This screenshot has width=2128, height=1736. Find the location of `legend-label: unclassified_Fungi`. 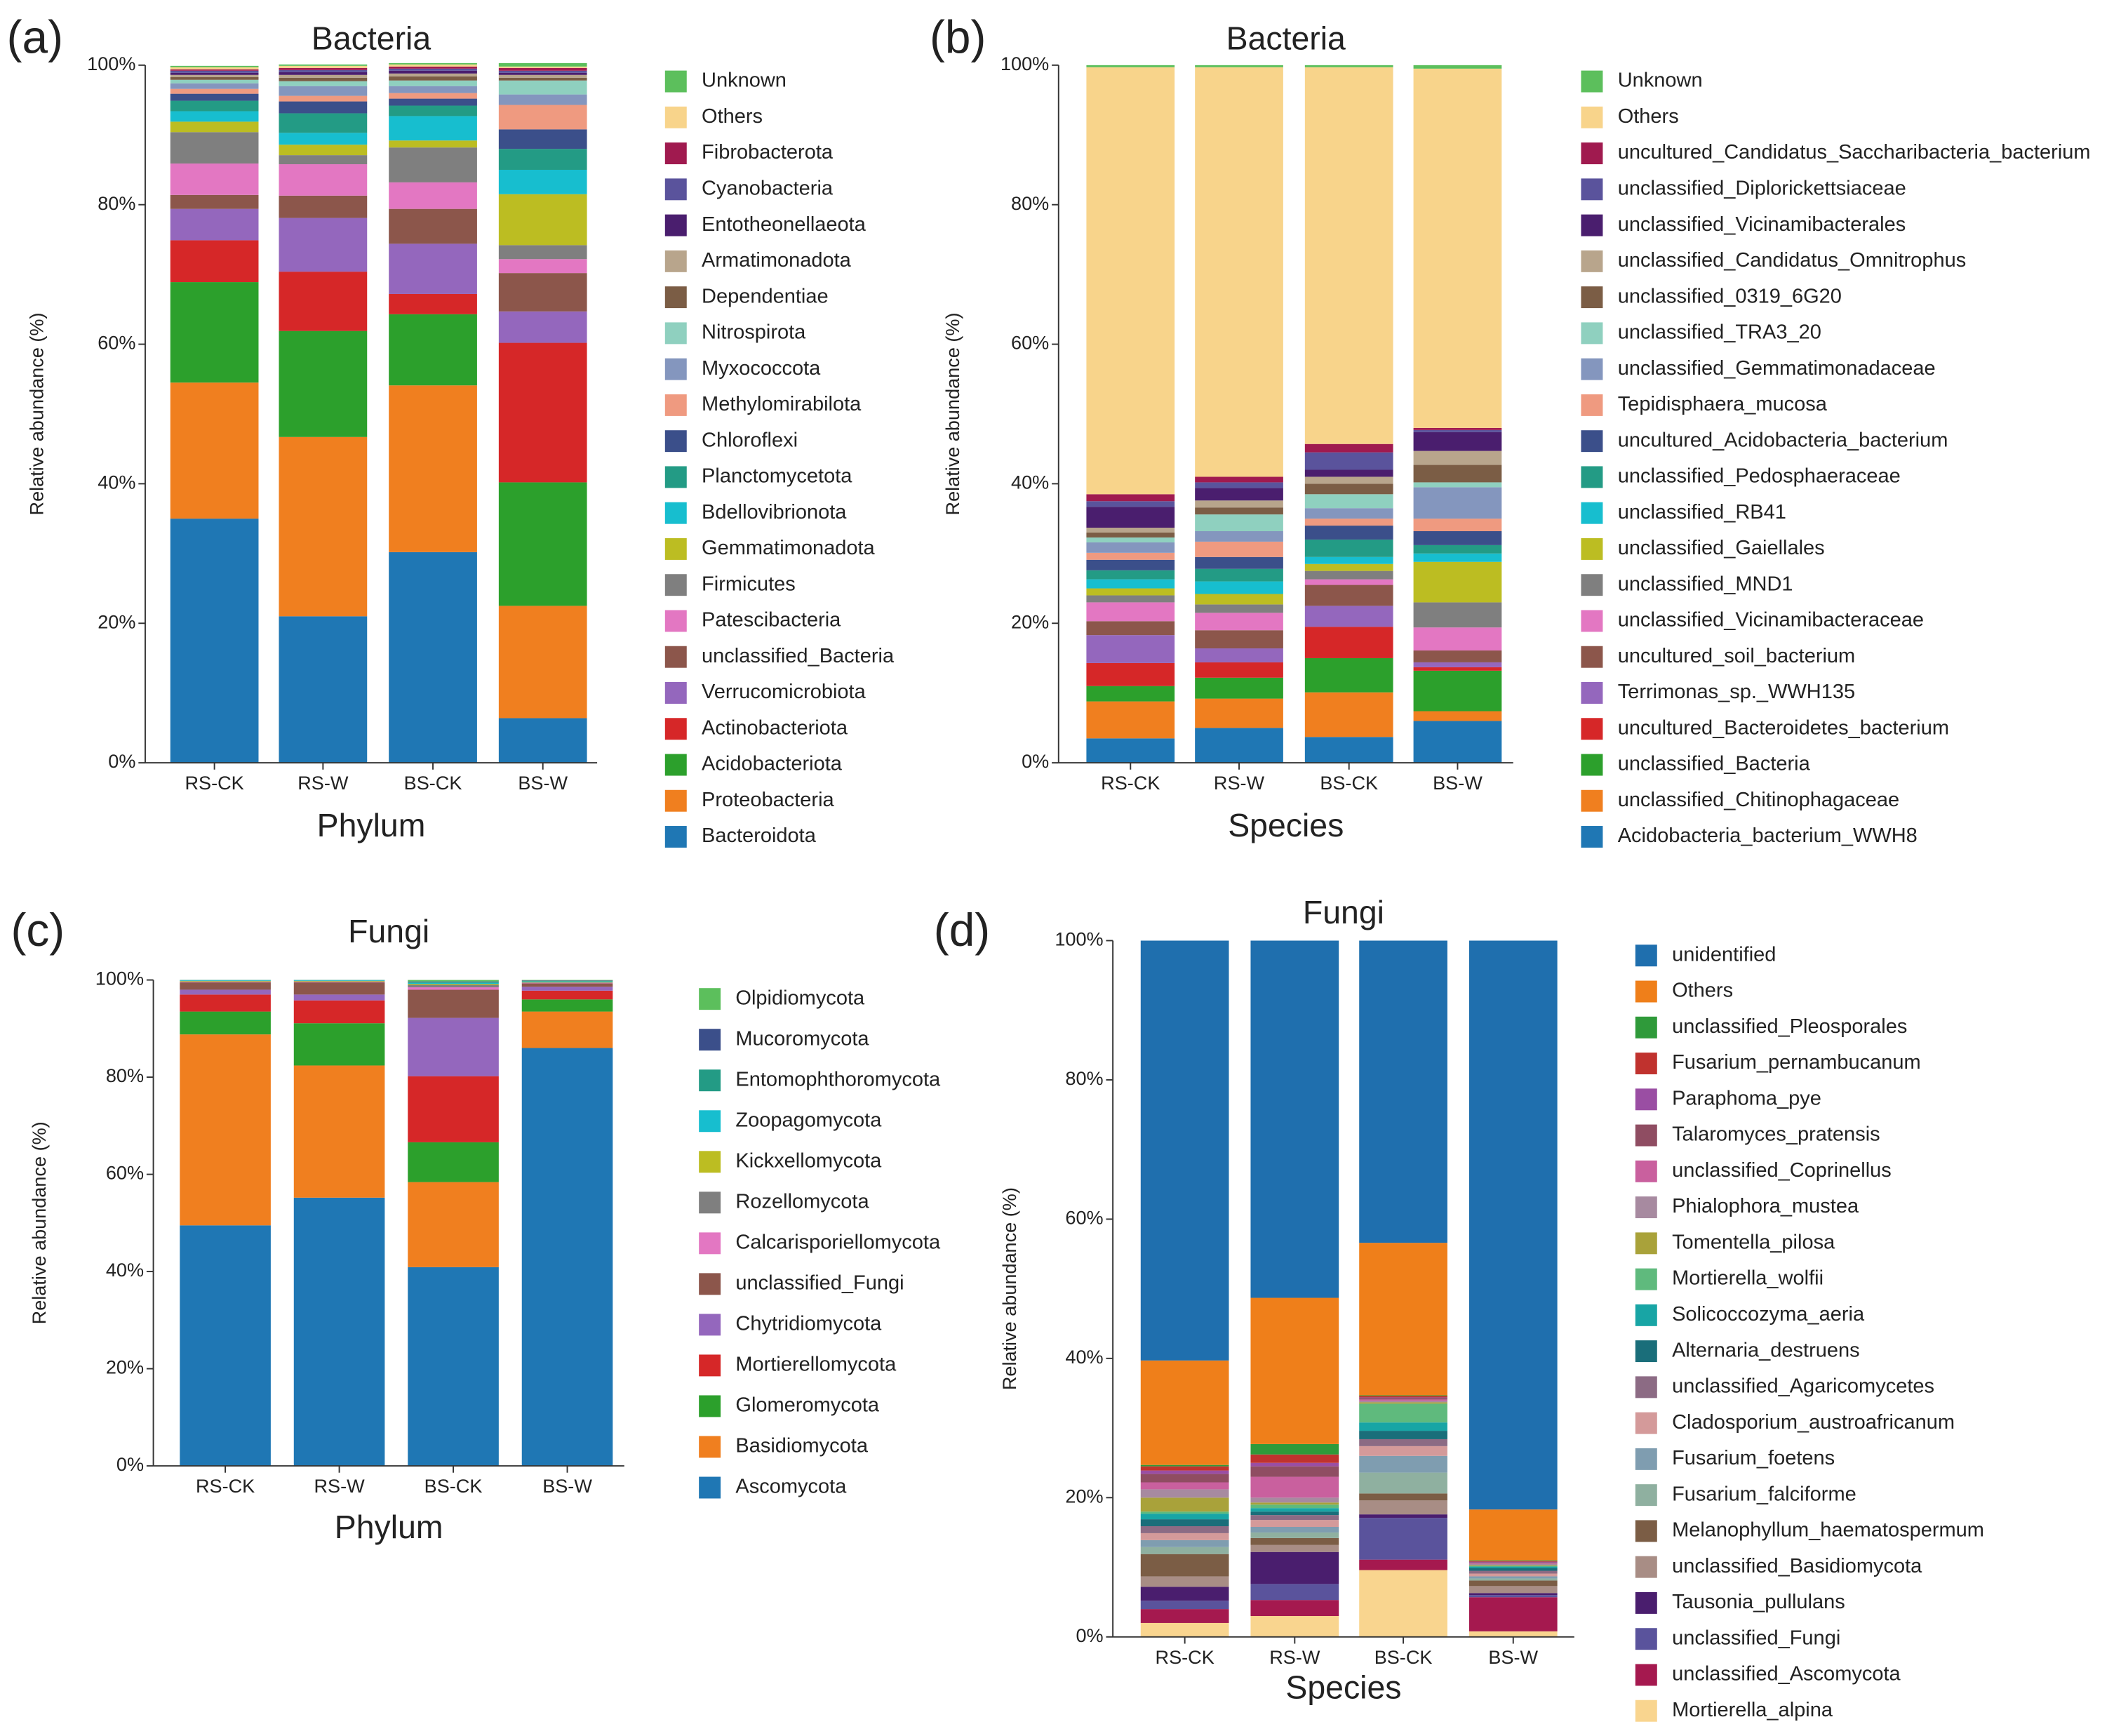

legend-label: unclassified_Fungi is located at coordinates (819, 1283).